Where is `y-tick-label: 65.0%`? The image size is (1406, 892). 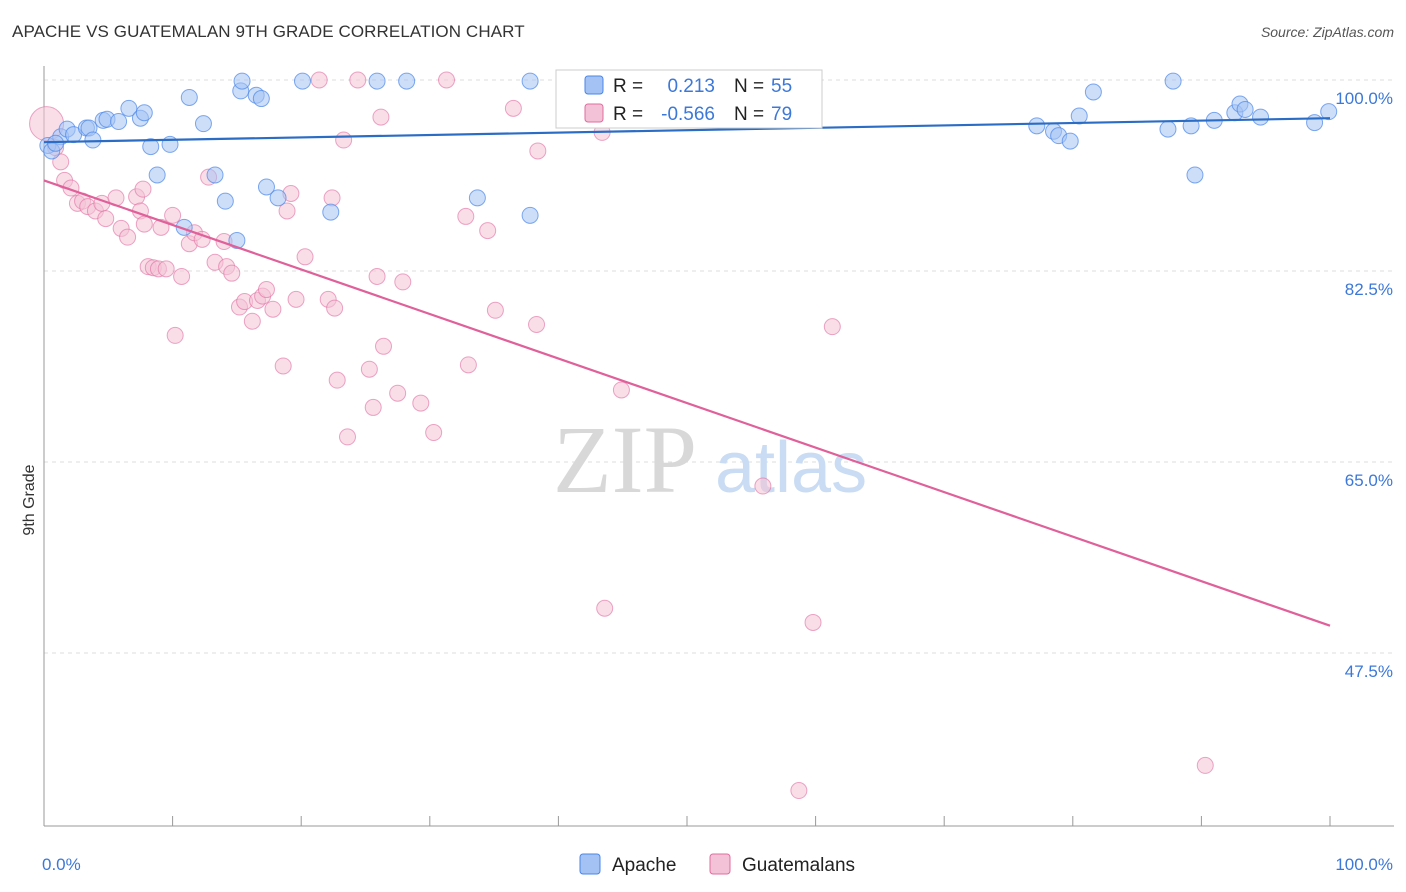
y-tick-label: 65.0% is located at coordinates (1369, 480).